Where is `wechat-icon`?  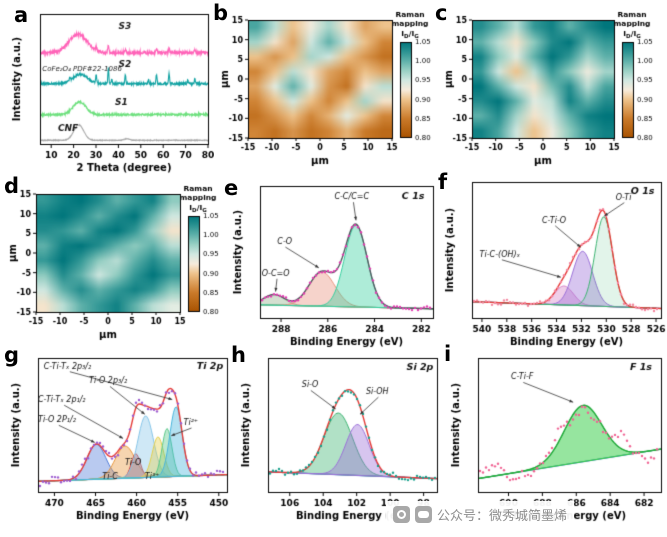 wechat-icon is located at coordinates (423, 514).